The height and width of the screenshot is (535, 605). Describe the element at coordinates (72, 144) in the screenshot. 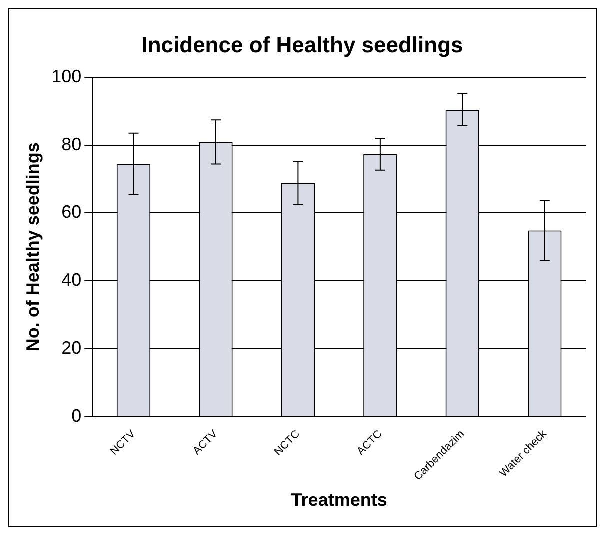

I see `y-tick-label: 80` at that location.